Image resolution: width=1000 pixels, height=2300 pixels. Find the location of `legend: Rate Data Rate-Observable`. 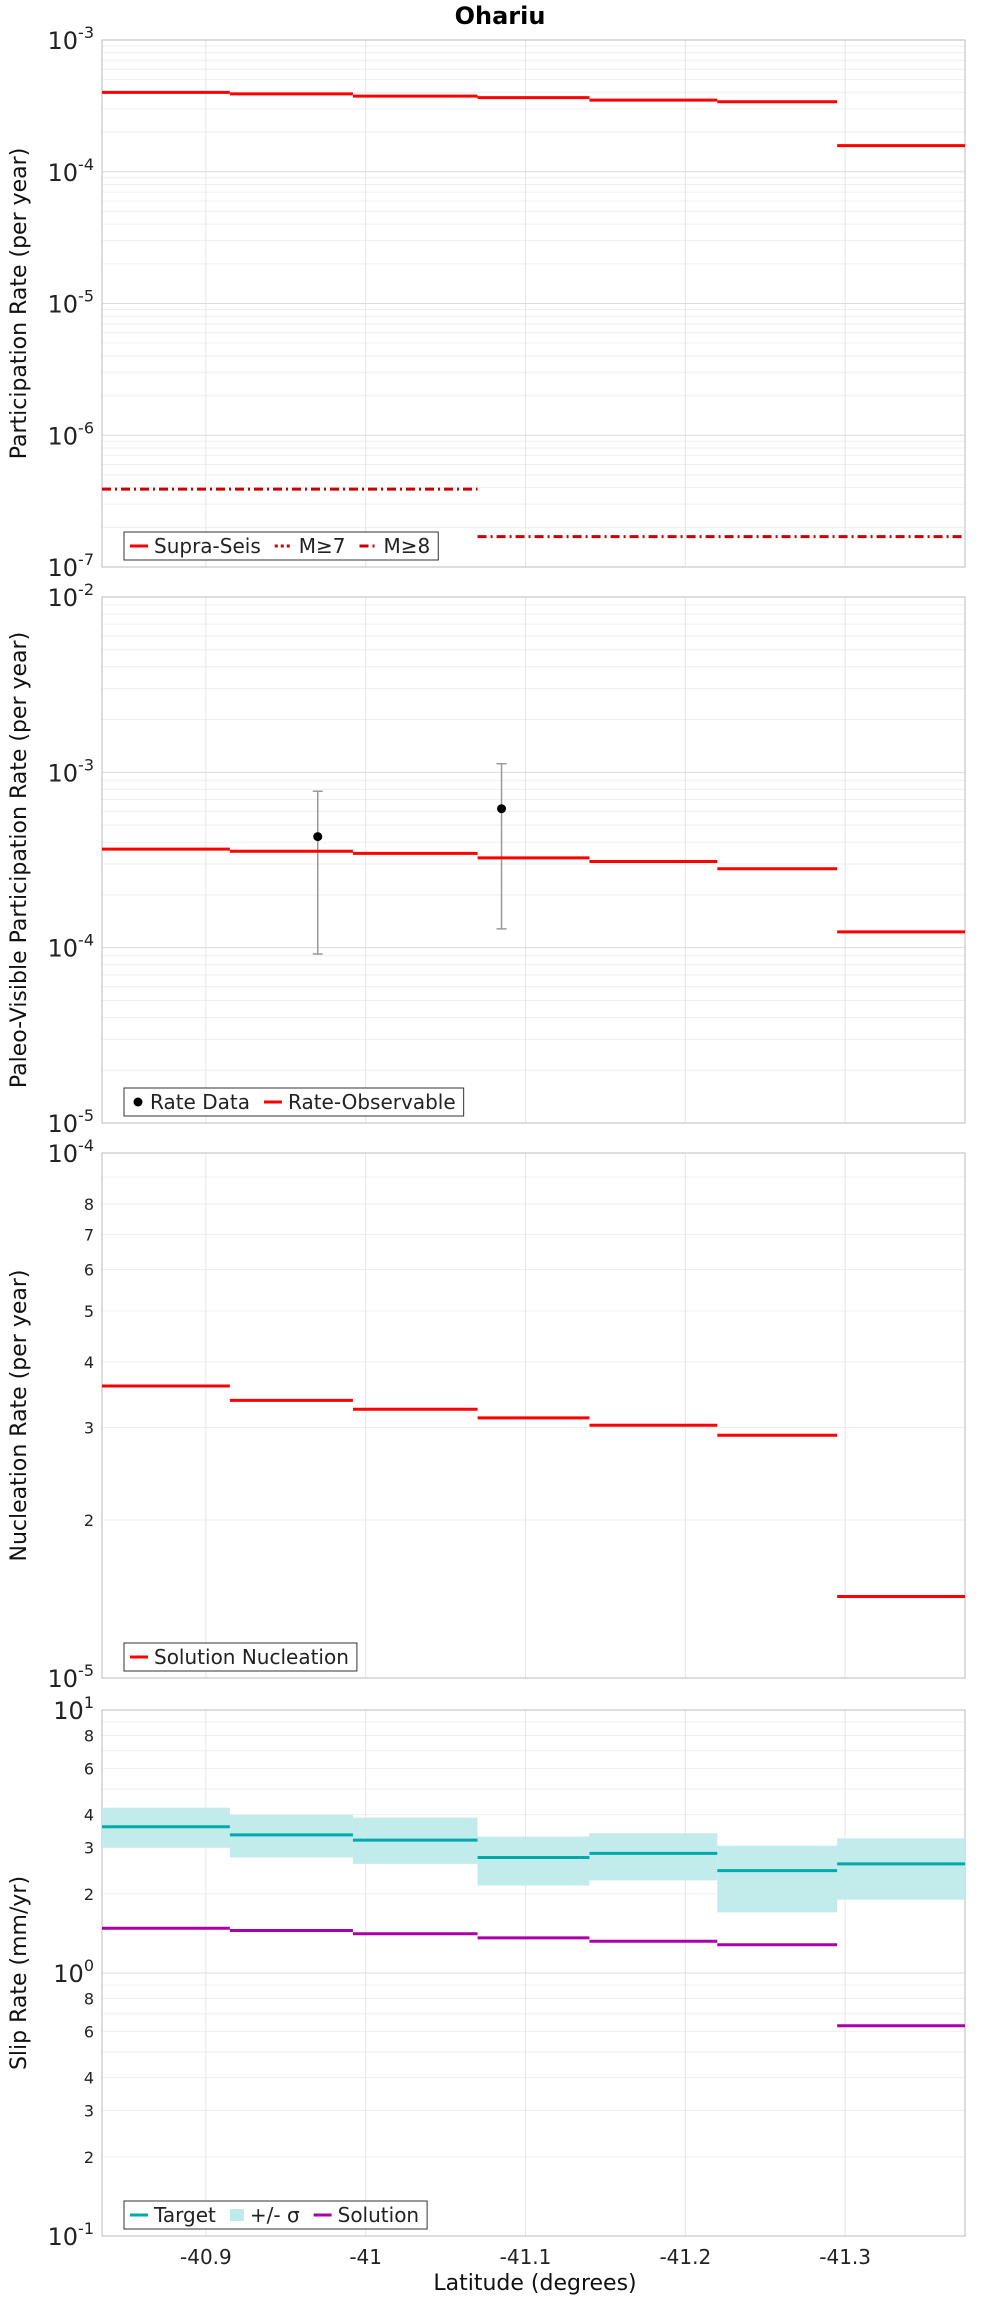

legend: Rate Data Rate-Observable is located at coordinates (294, 1102).